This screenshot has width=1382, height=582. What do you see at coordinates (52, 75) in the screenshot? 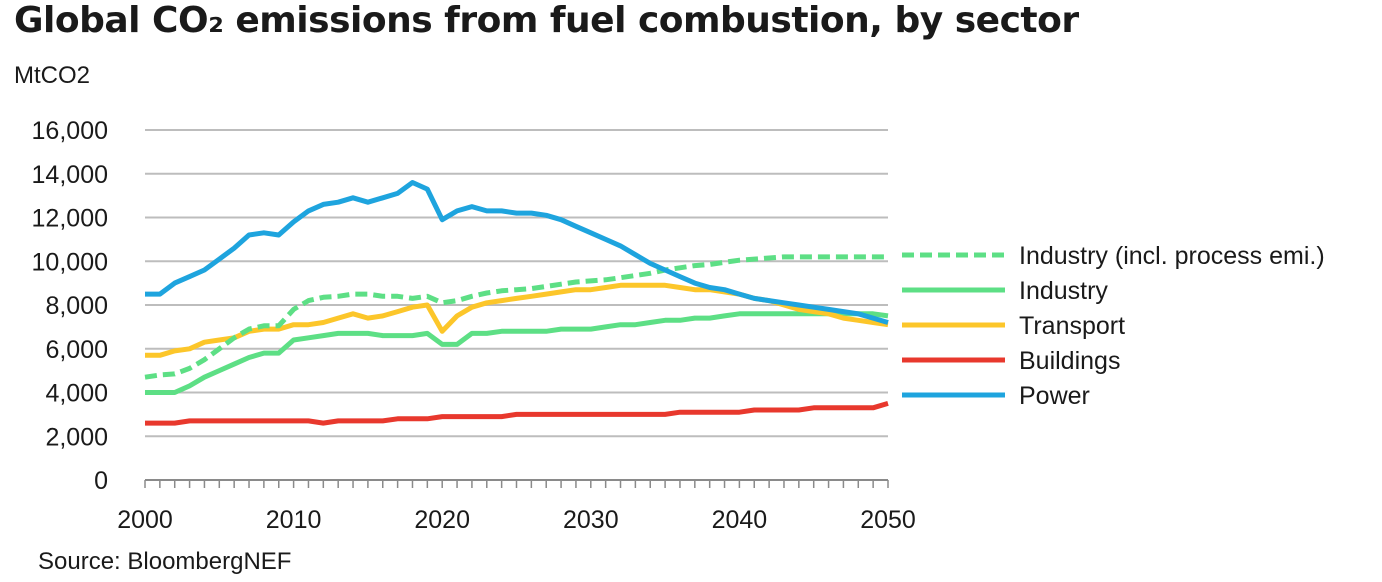
I see `y-axis-unit-label: MtCO2` at bounding box center [52, 75].